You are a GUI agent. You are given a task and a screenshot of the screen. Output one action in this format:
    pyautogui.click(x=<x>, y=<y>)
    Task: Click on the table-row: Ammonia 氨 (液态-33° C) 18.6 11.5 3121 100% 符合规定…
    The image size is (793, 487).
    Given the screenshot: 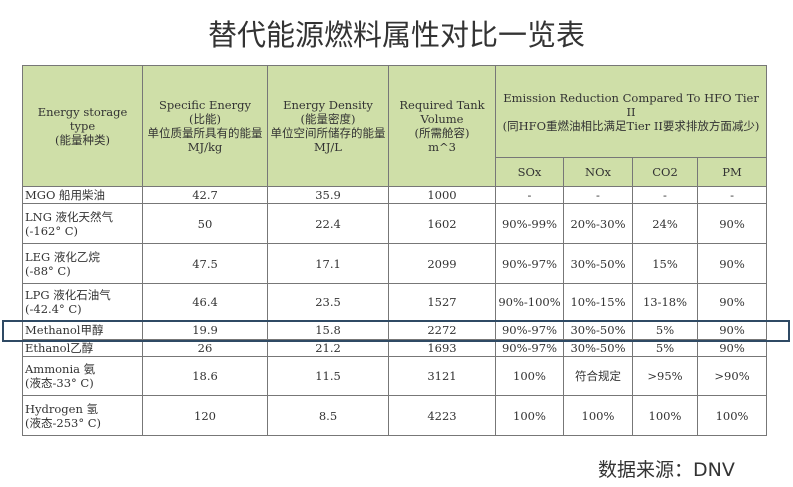 What is the action you would take?
    pyautogui.click(x=395, y=376)
    